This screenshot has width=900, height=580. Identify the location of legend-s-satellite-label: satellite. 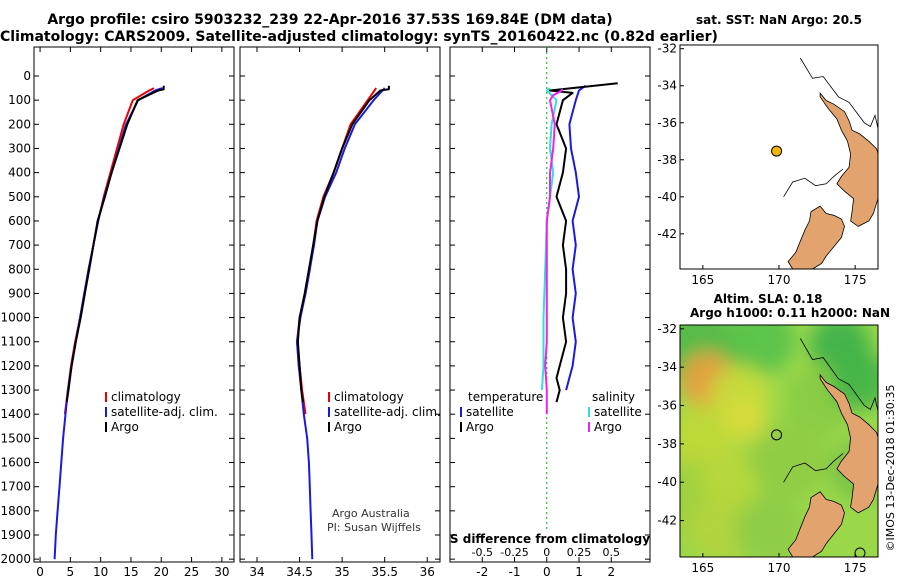
(618, 412).